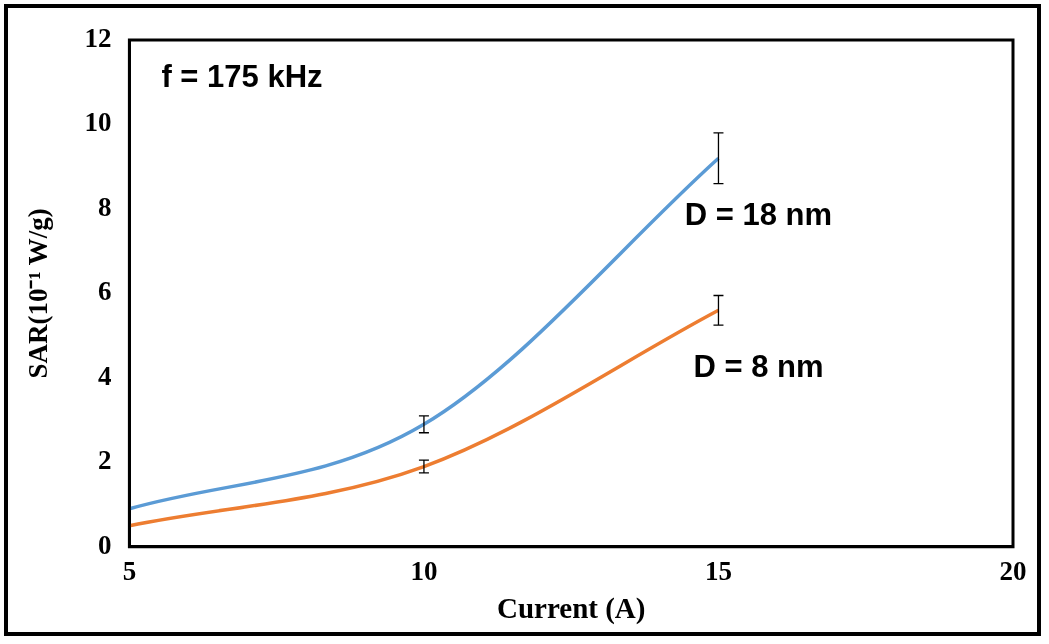  I want to click on x-axis-title: Current (A), so click(571, 609).